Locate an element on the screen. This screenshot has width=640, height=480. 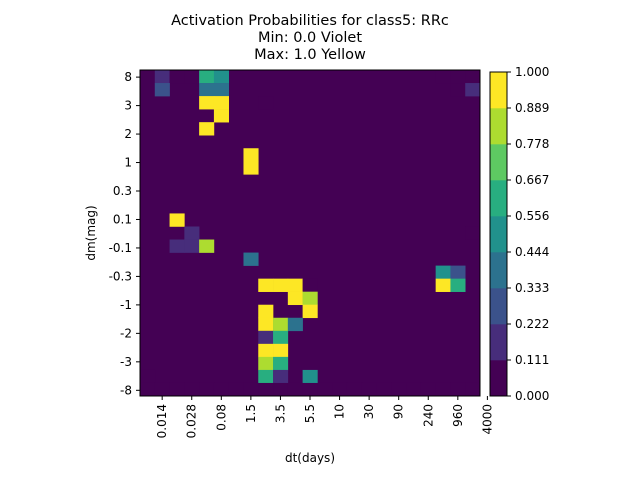
x-tick-label: 30 is located at coordinates (369, 411).